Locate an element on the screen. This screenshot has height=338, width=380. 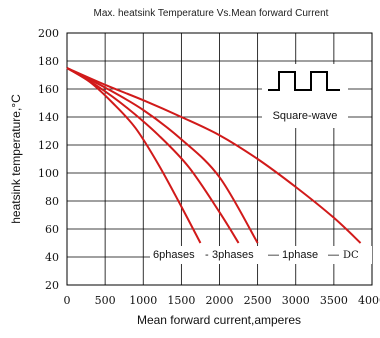
label-sep-3: — is located at coordinates (333, 255).